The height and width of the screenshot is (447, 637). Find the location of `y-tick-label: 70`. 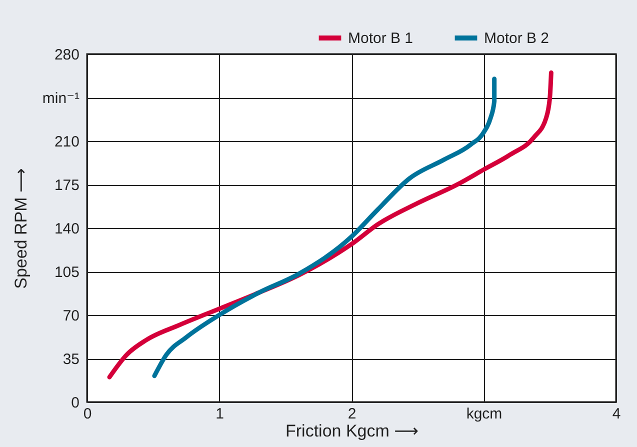

y-tick-label: 70 is located at coordinates (71, 316).